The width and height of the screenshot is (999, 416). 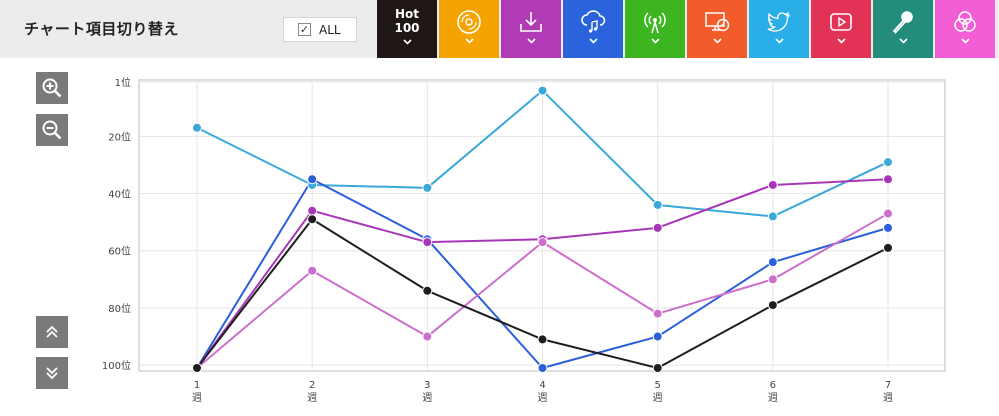 What do you see at coordinates (903, 22) in the screenshot?
I see `microphone-icon` at bounding box center [903, 22].